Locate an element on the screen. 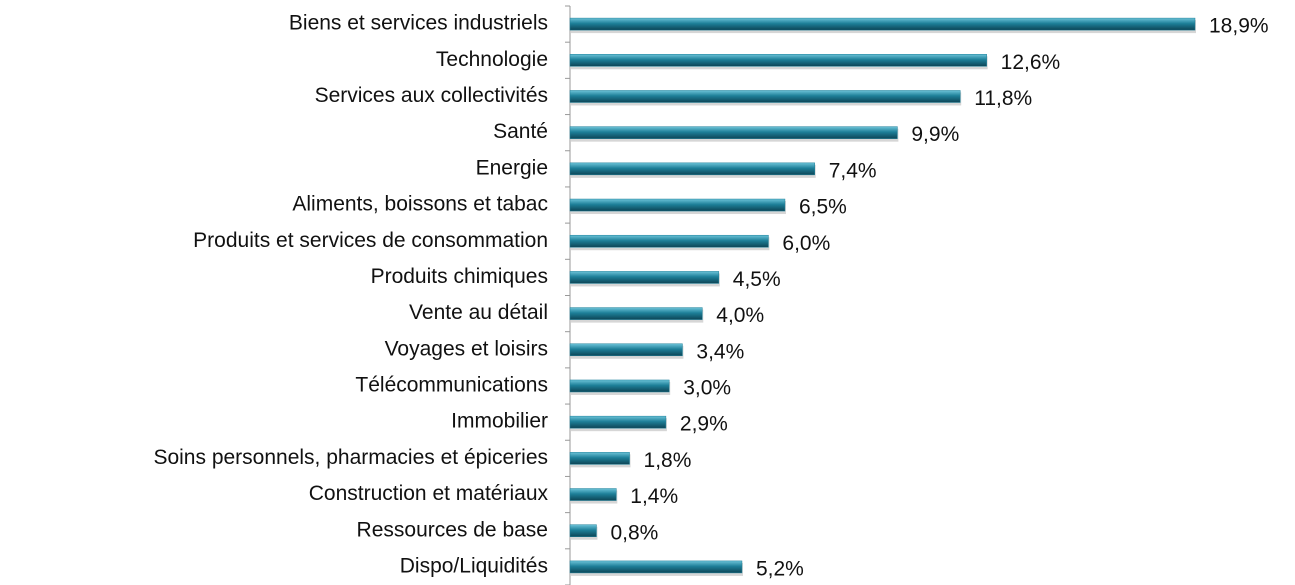 Image resolution: width=1295 pixels, height=585 pixels. value-label: 5,2% is located at coordinates (780, 568).